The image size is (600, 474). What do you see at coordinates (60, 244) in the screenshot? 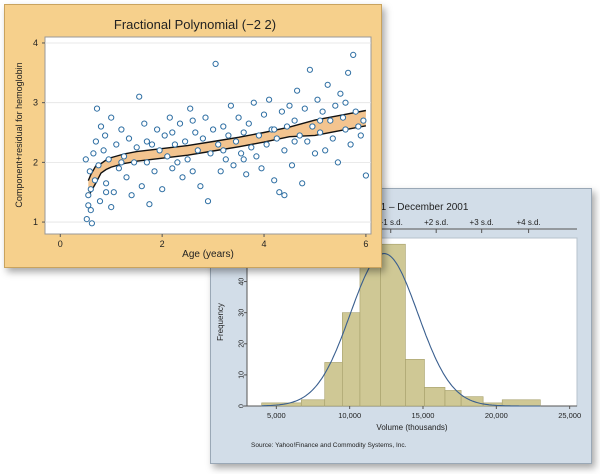
I see `scatter-x-tick-label: 0` at bounding box center [60, 244].